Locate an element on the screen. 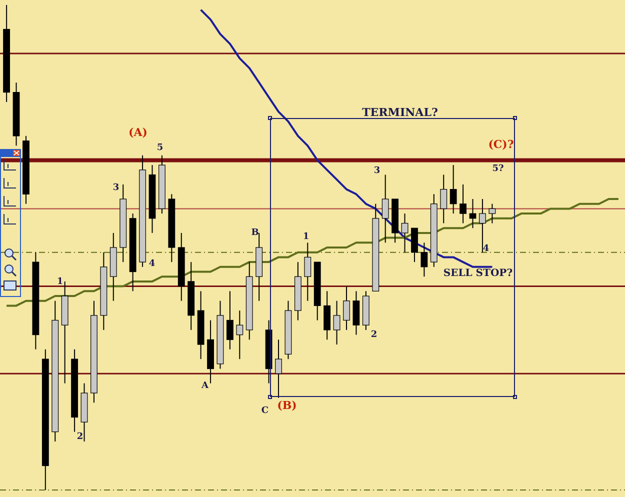  annotation: TERMINAL? is located at coordinates (400, 112).